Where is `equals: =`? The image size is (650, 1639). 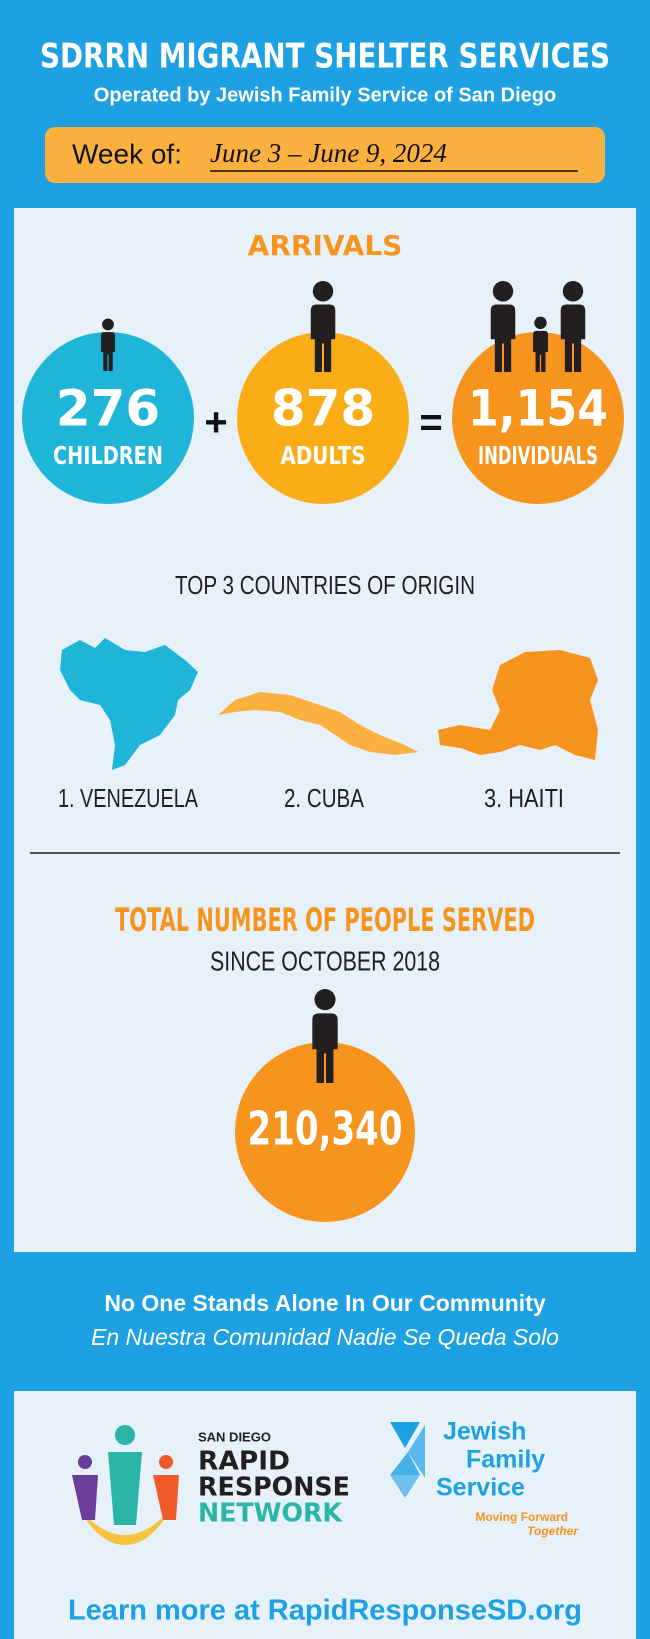 equals: = is located at coordinates (430, 423).